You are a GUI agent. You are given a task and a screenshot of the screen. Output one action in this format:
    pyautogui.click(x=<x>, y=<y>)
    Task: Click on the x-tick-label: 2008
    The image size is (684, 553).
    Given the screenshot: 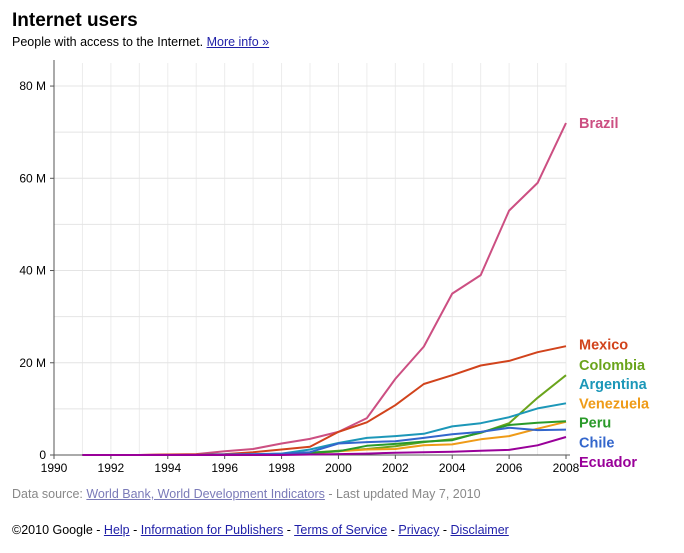 What is the action you would take?
    pyautogui.click(x=566, y=468)
    